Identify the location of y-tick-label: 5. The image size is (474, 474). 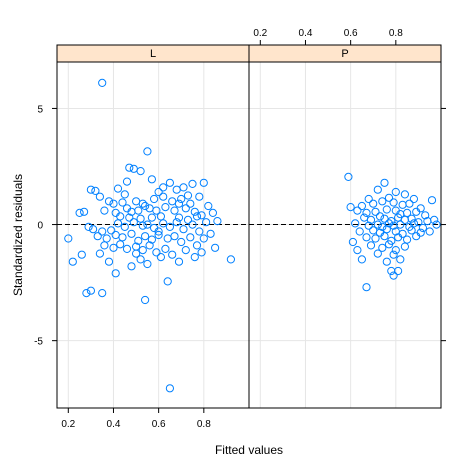
(40, 109).